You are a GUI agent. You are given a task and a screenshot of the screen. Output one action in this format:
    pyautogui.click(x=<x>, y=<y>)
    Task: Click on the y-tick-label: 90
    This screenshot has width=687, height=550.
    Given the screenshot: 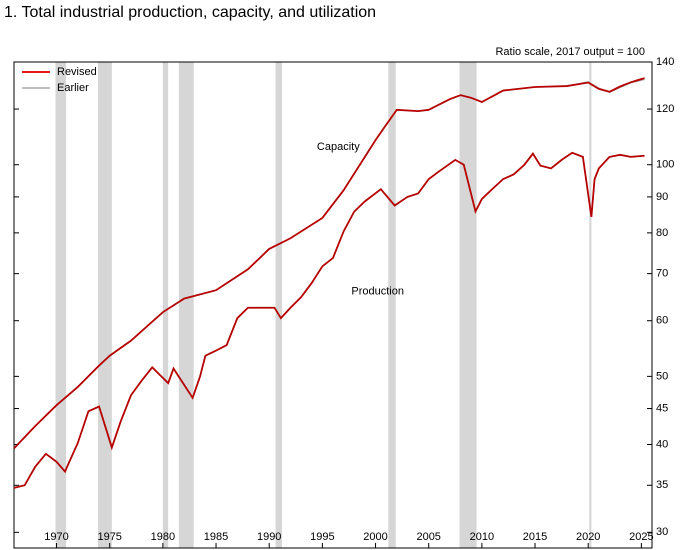 What is the action you would take?
    pyautogui.click(x=662, y=197)
    